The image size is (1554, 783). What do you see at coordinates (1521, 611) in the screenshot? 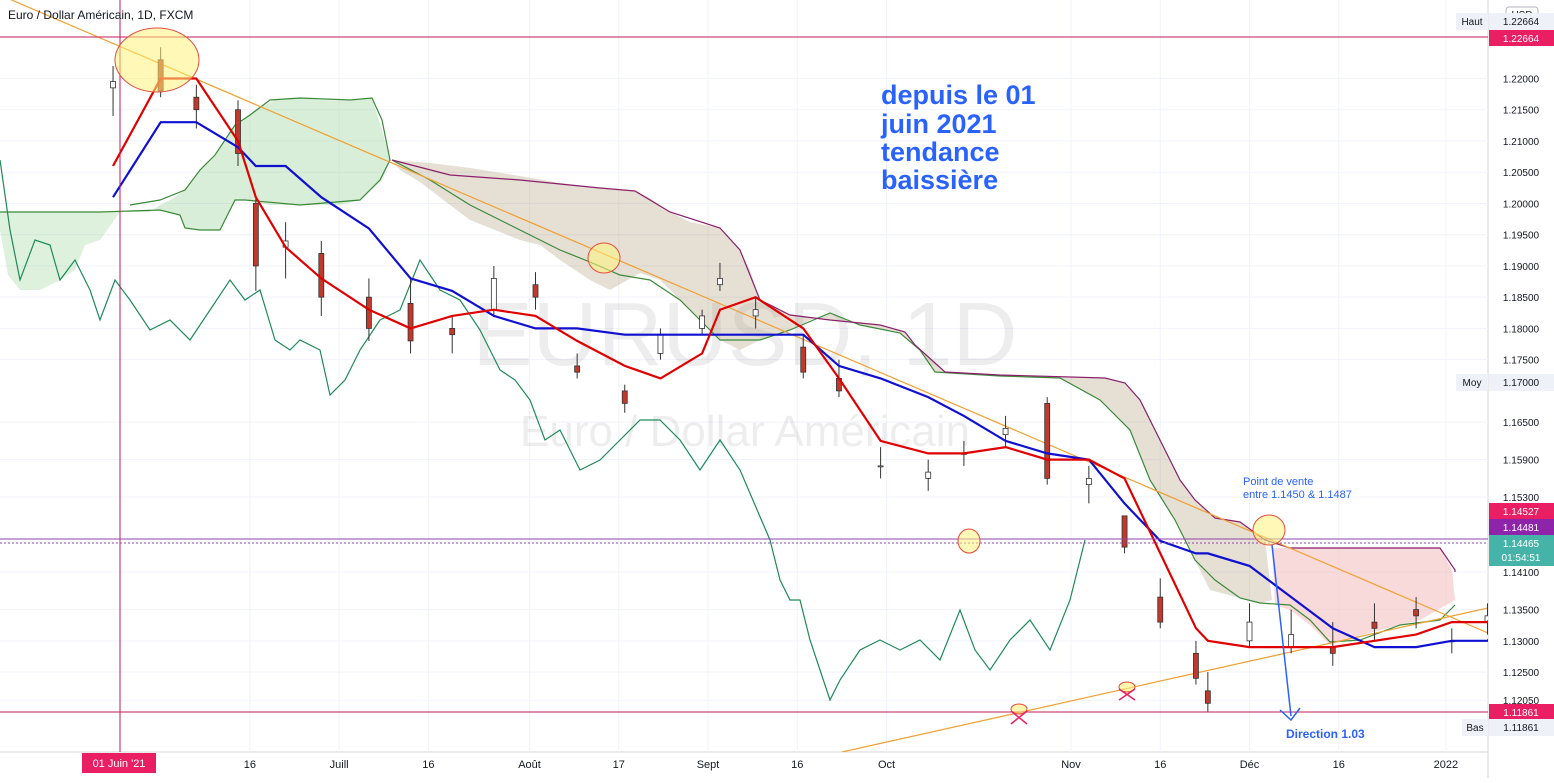
I see `price-tick-label: 1.13500` at bounding box center [1521, 611].